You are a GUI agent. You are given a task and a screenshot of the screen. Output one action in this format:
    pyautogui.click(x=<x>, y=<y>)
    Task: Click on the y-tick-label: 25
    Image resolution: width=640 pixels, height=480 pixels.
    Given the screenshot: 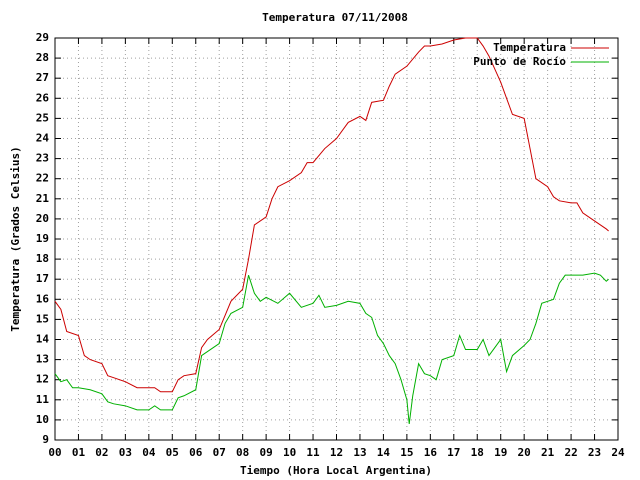 What is the action you would take?
    pyautogui.click(x=42, y=117)
    